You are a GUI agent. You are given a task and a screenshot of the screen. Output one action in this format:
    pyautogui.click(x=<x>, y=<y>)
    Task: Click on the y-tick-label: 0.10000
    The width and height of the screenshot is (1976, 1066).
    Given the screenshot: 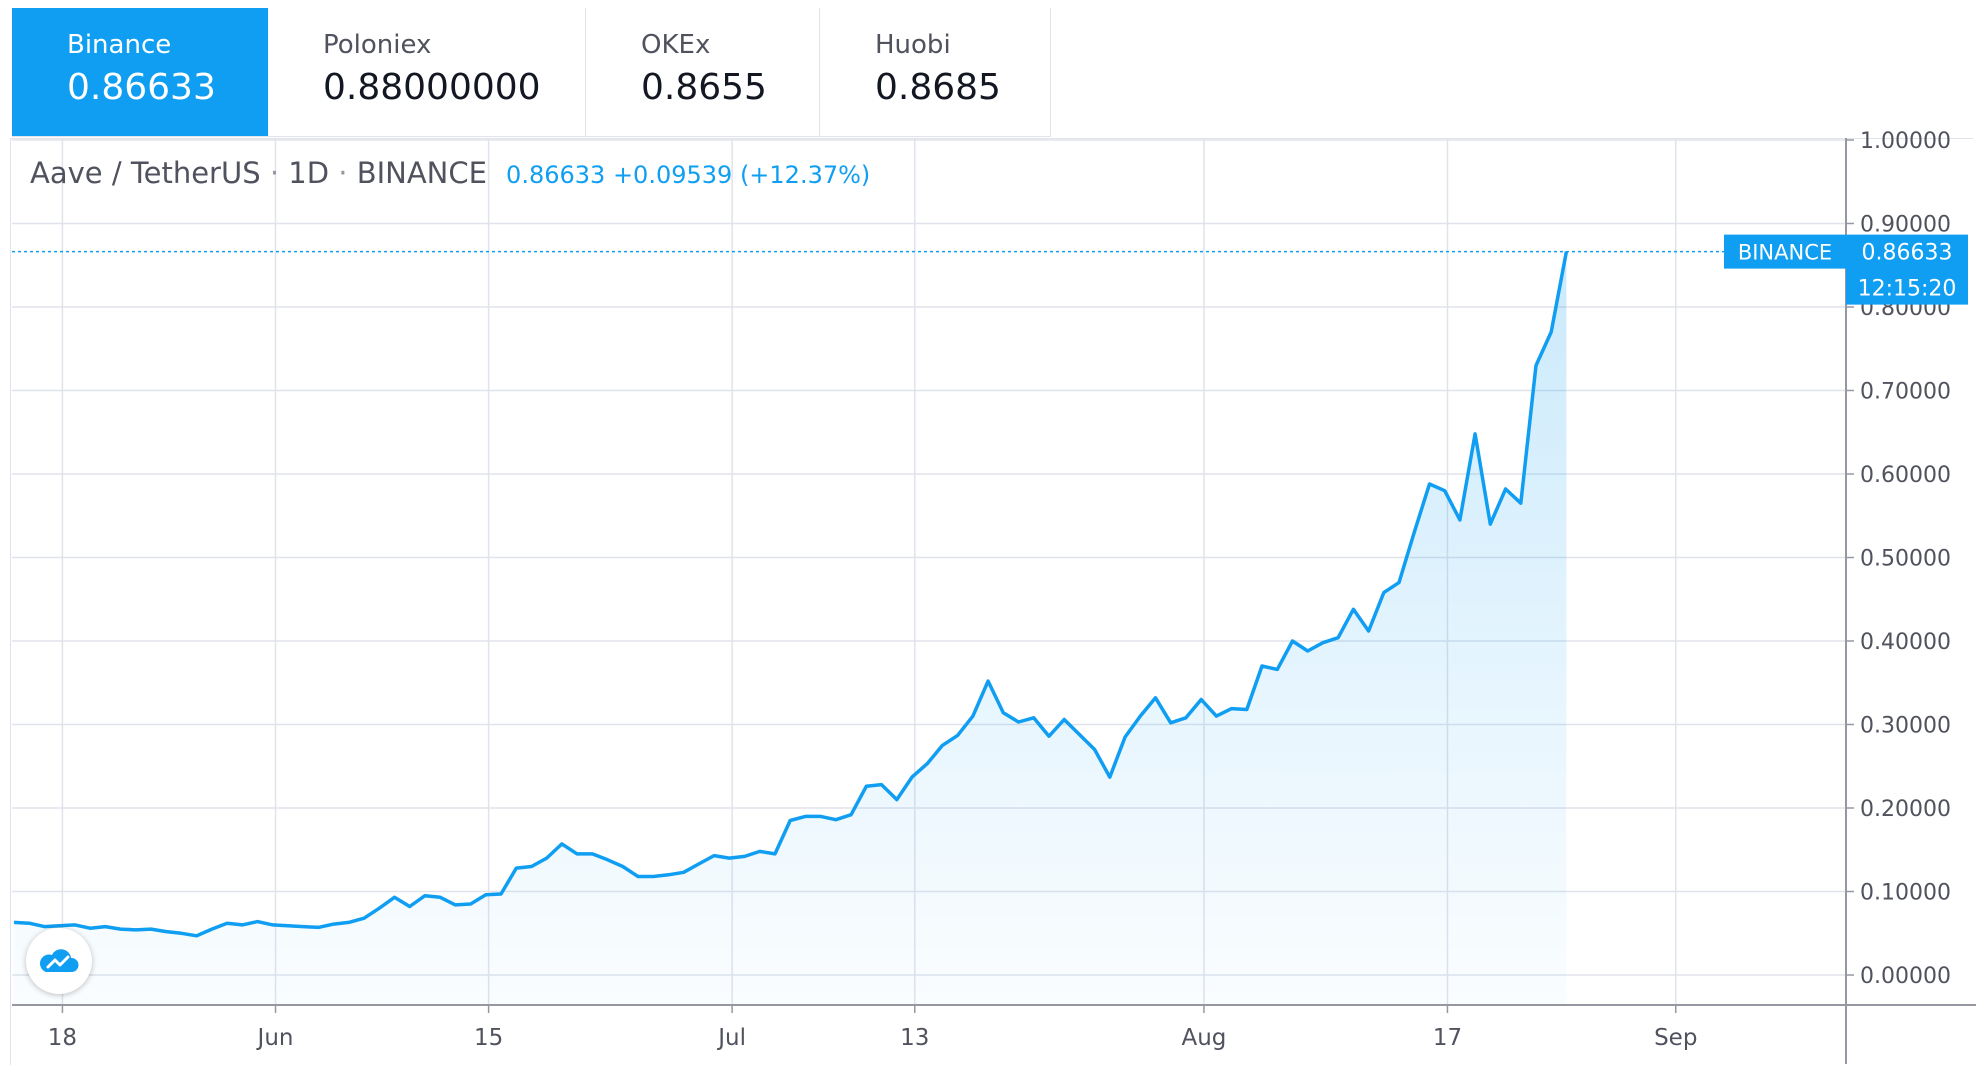 What is the action you would take?
    pyautogui.click(x=1905, y=893)
    